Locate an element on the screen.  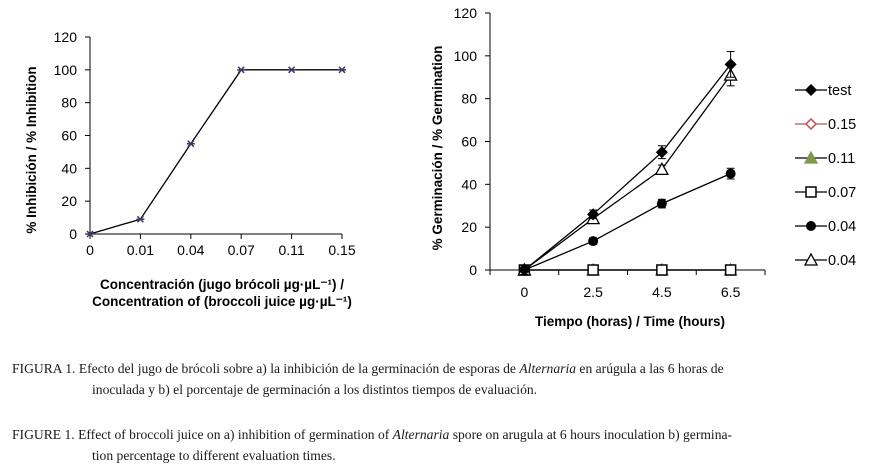
chart-b-ytick-label: 100 is located at coordinates (466, 56).